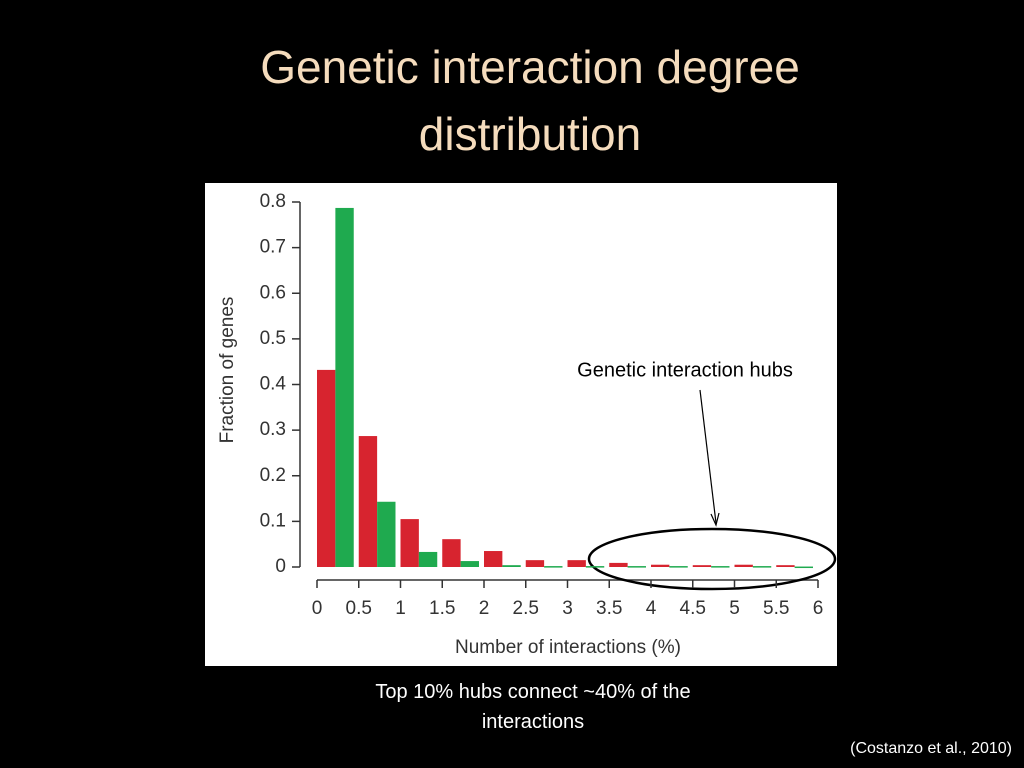  I want to click on x-tick-label: 0, so click(317, 608).